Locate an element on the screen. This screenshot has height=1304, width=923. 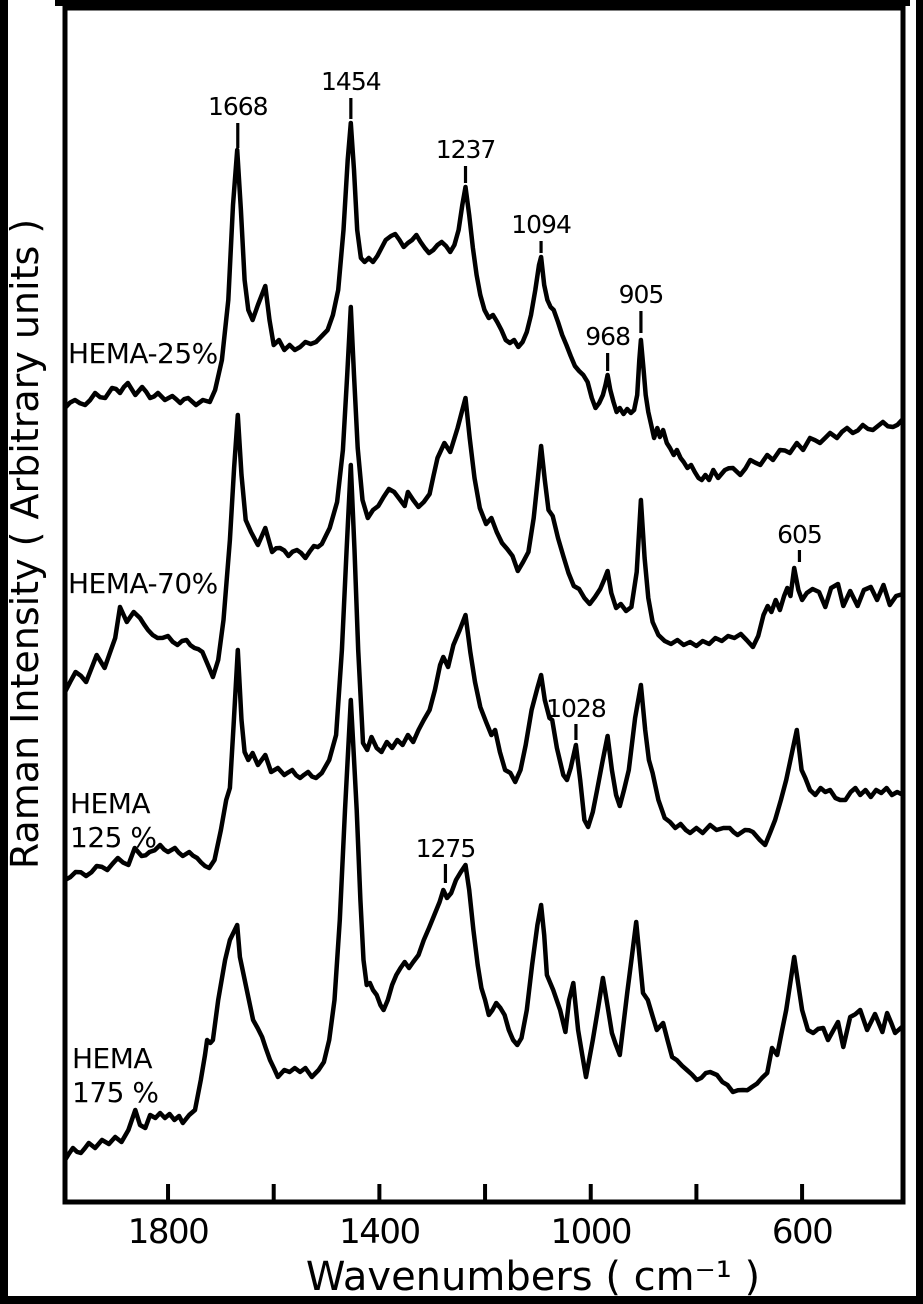
x-tick-label-600: 600 is located at coordinates (802, 1232).